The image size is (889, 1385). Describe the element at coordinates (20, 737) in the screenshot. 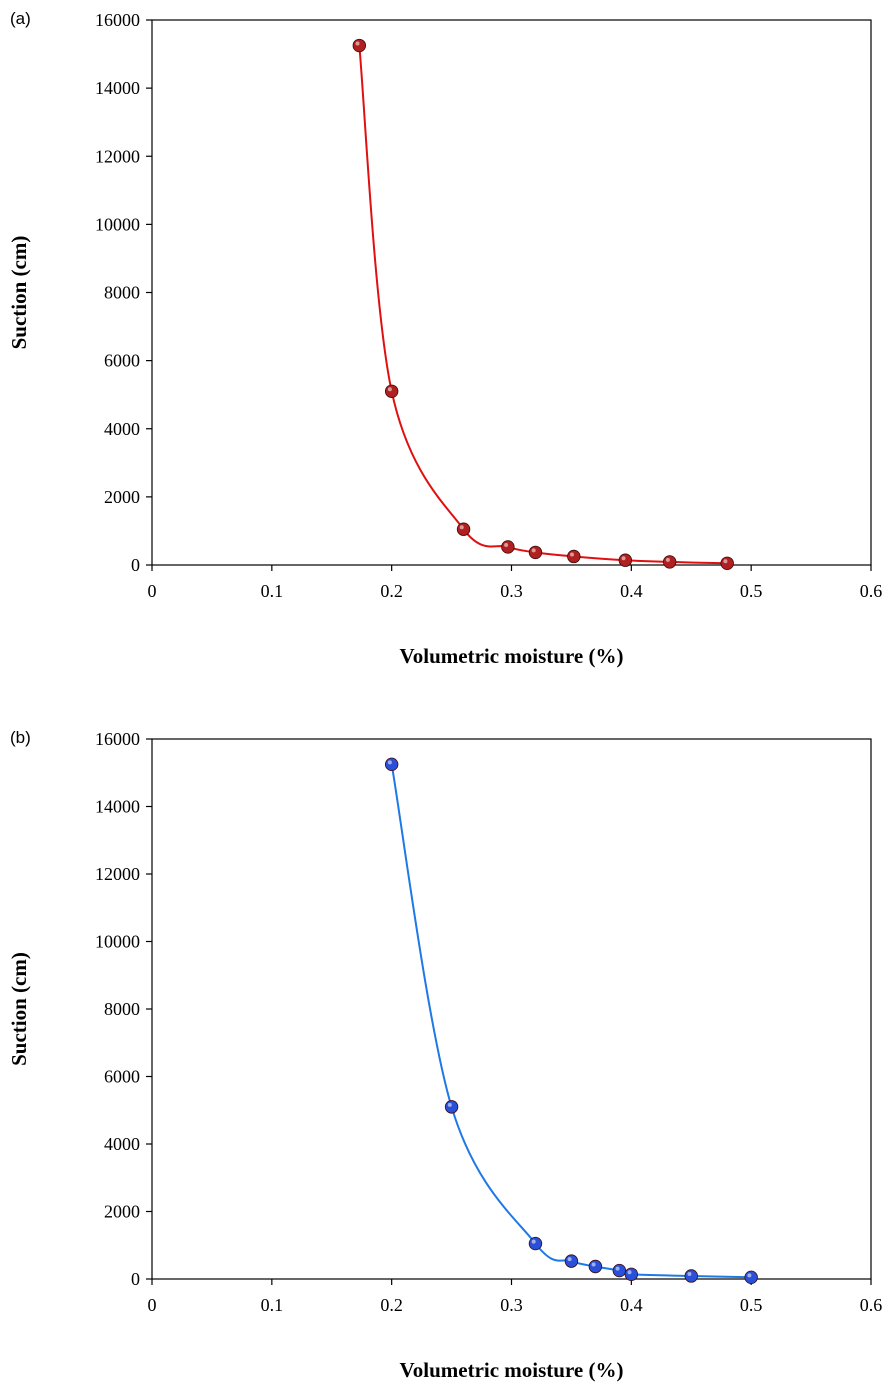

I see `panel-label: (b)` at that location.